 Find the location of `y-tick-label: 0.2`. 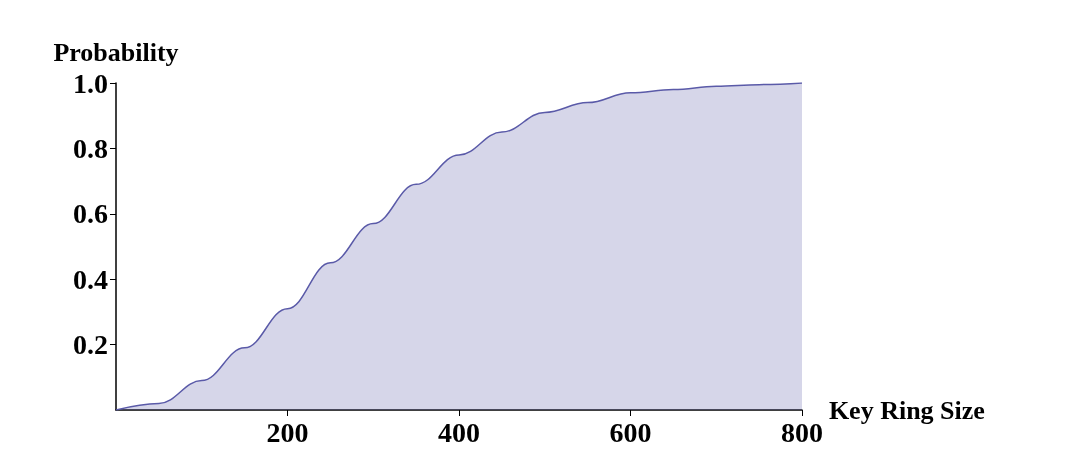

y-tick-label: 0.2 is located at coordinates (90, 345).